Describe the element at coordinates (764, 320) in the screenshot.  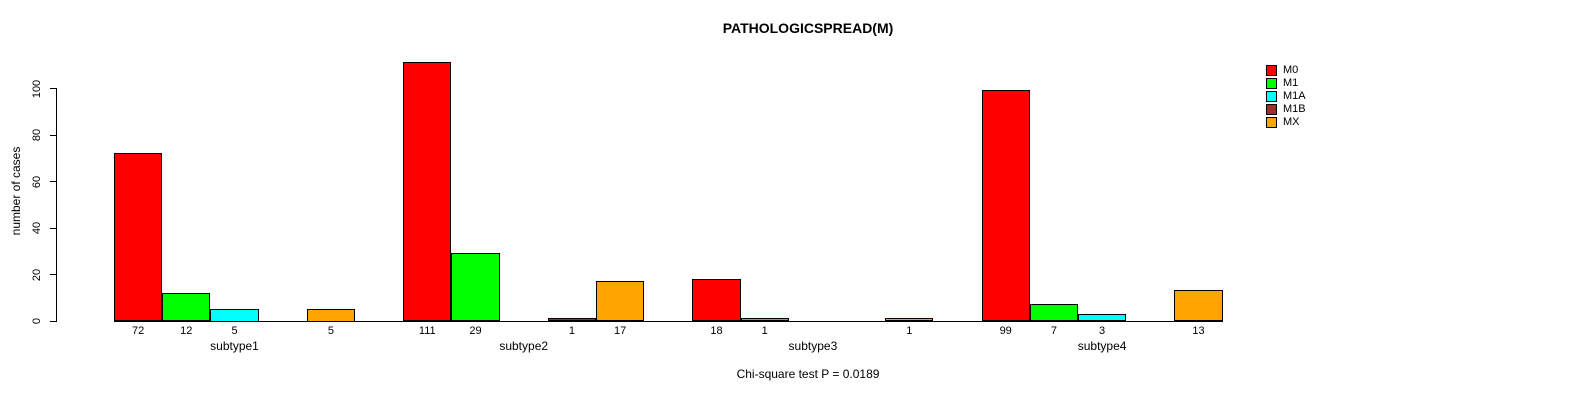
I see `bar-m1-subtype3` at that location.